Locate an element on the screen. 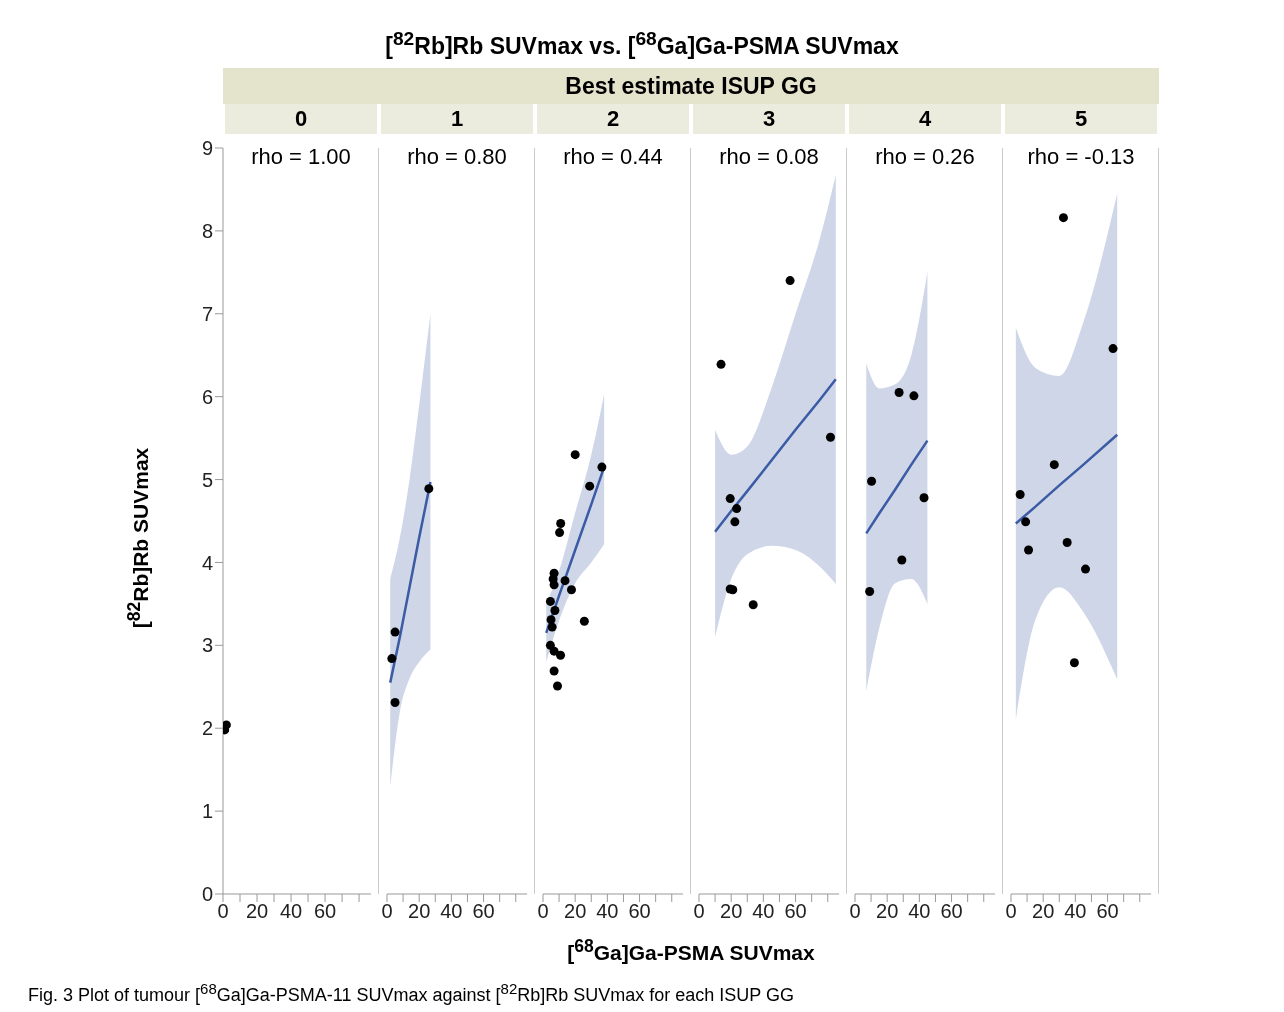 This screenshot has height=1012, width=1284. y-tick-label: 2 is located at coordinates (207, 728).